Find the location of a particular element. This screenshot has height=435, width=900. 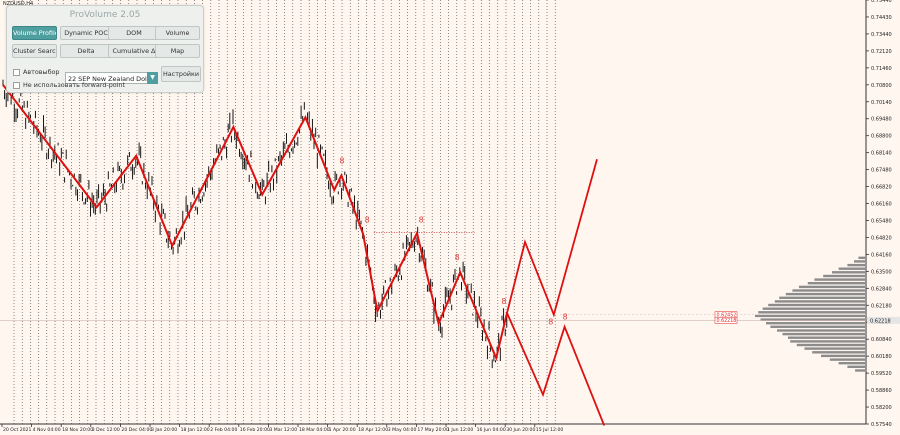

x-tick-label: 18 Mar 04:00 is located at coordinates (314, 430).